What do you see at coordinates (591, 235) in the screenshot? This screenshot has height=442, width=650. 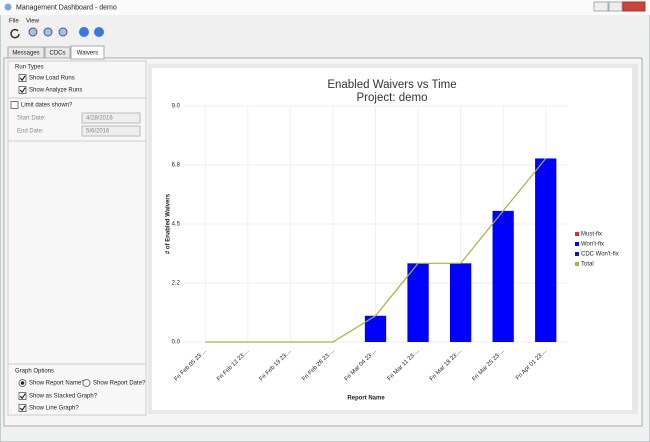 I see `legend-label: Must-fix` at bounding box center [591, 235].